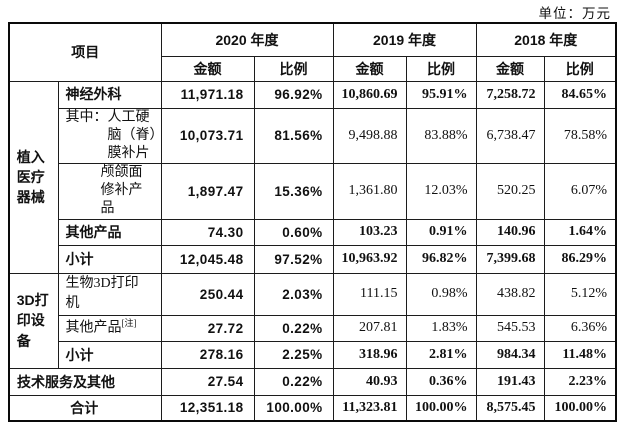 This screenshot has height=423, width=623. What do you see at coordinates (369, 354) in the screenshot?
I see `cell-2019-amount: 318.96` at bounding box center [369, 354].